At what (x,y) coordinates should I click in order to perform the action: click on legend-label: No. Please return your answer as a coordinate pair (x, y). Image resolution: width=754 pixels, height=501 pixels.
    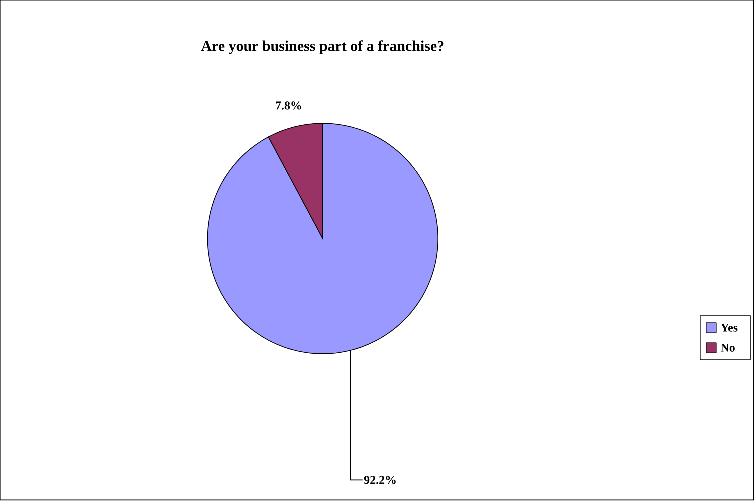
    Looking at the image, I should click on (727, 348).